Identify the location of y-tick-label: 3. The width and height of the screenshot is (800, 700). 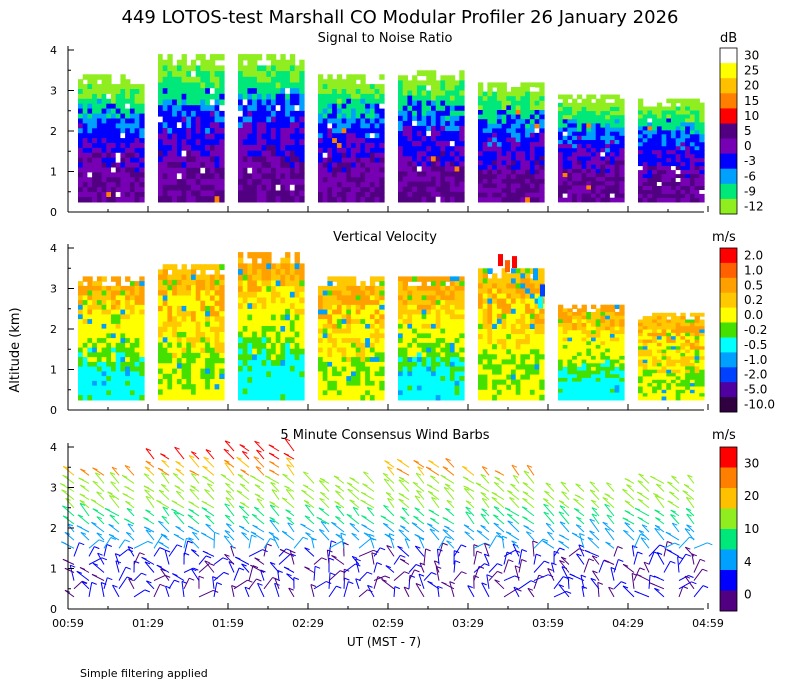
(53, 488).